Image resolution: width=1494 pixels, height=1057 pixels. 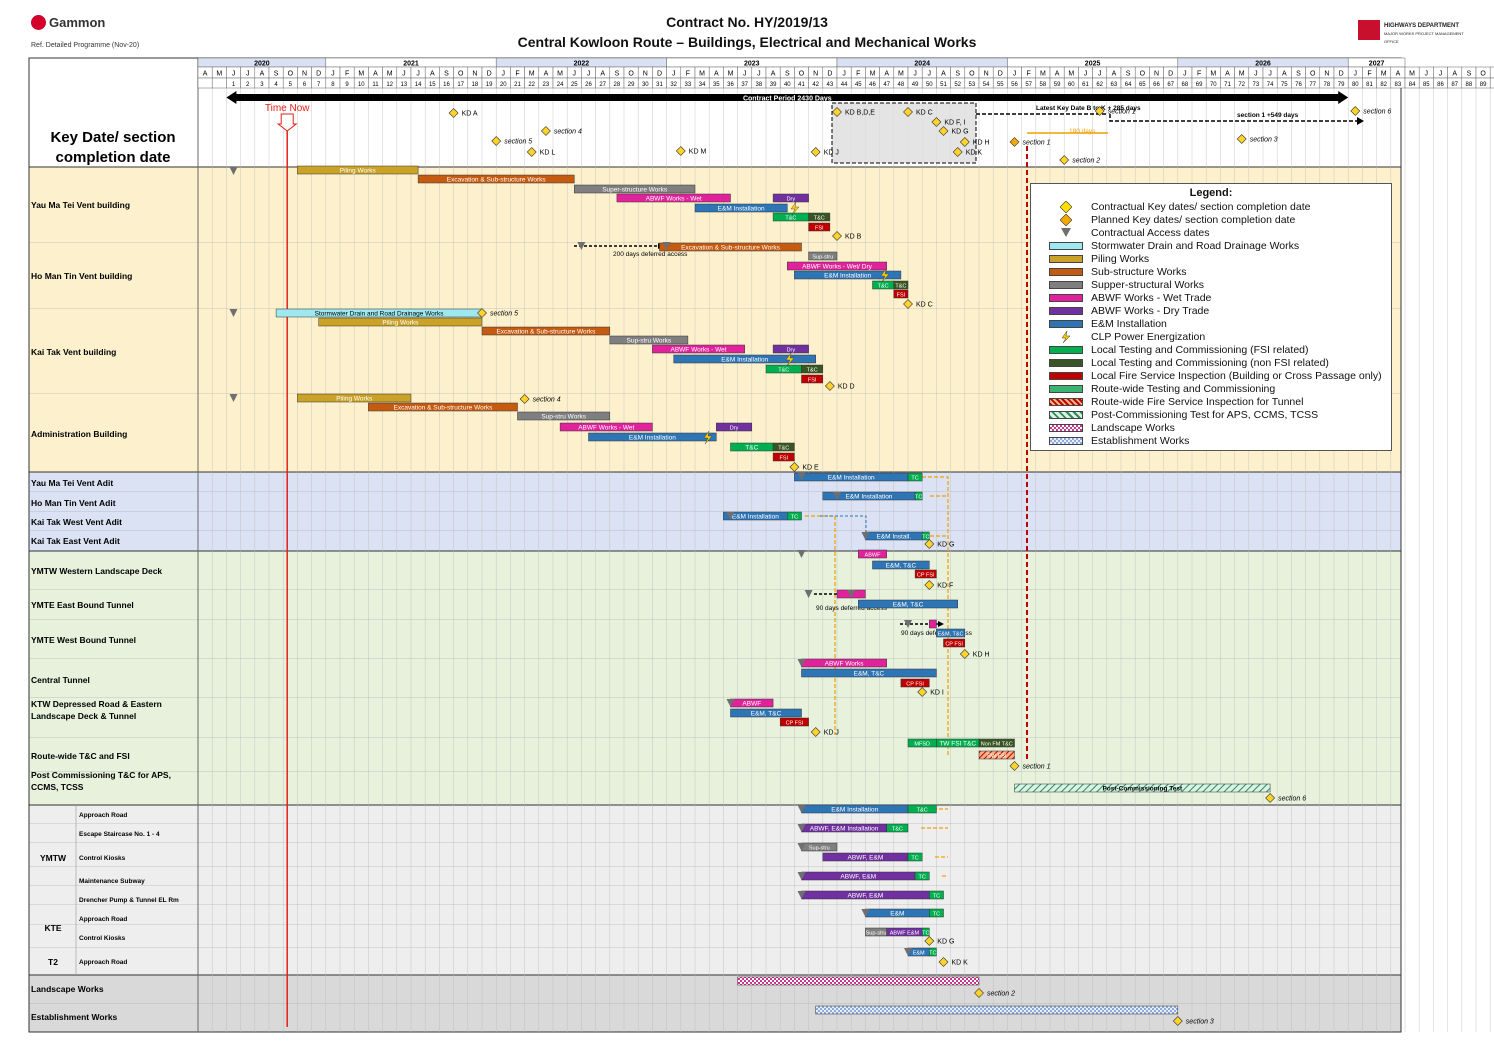 I want to click on annotation-text: 90 days deferred access, so click(x=852, y=608).